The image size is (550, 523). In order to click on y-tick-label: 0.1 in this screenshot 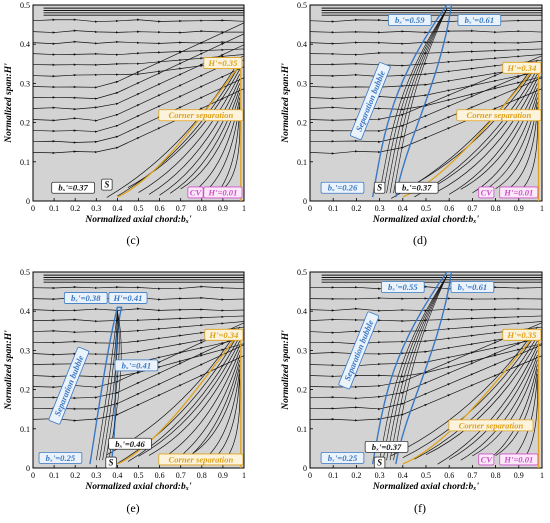, I will do `click(302, 162)`.